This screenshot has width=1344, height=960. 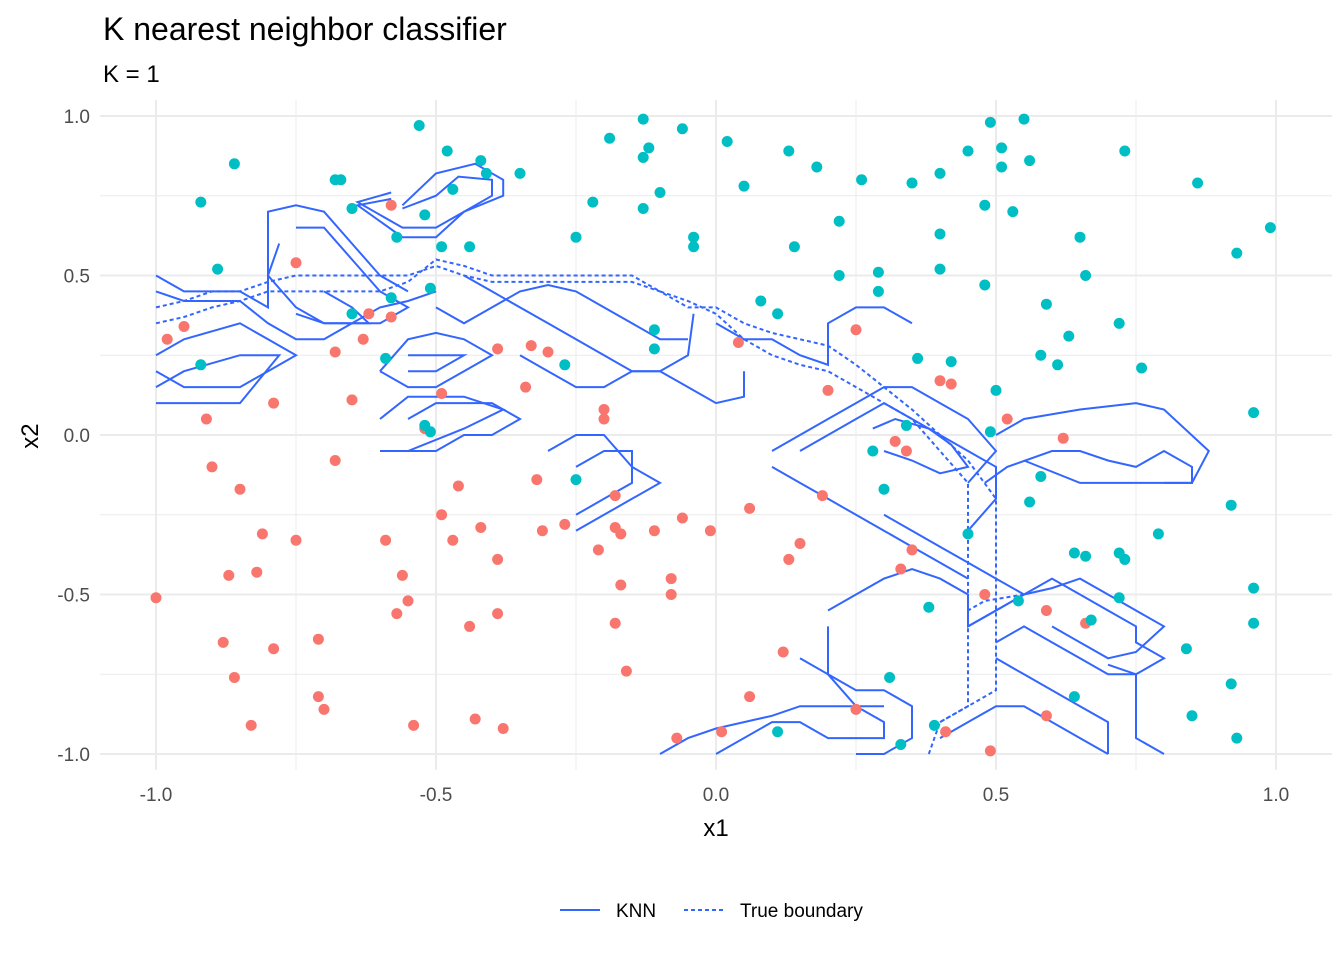 What do you see at coordinates (77, 436) in the screenshot?
I see `y-tick-label: 0.0` at bounding box center [77, 436].